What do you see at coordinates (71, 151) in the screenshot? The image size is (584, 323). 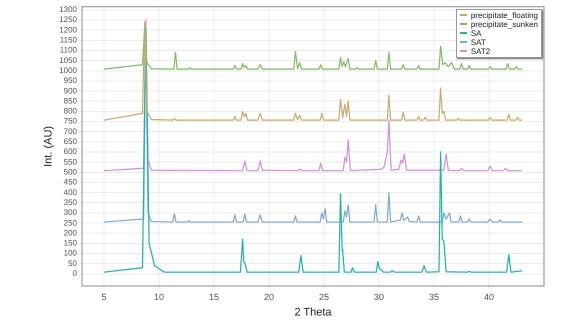 I see `y-tick-label: 600` at bounding box center [71, 151].